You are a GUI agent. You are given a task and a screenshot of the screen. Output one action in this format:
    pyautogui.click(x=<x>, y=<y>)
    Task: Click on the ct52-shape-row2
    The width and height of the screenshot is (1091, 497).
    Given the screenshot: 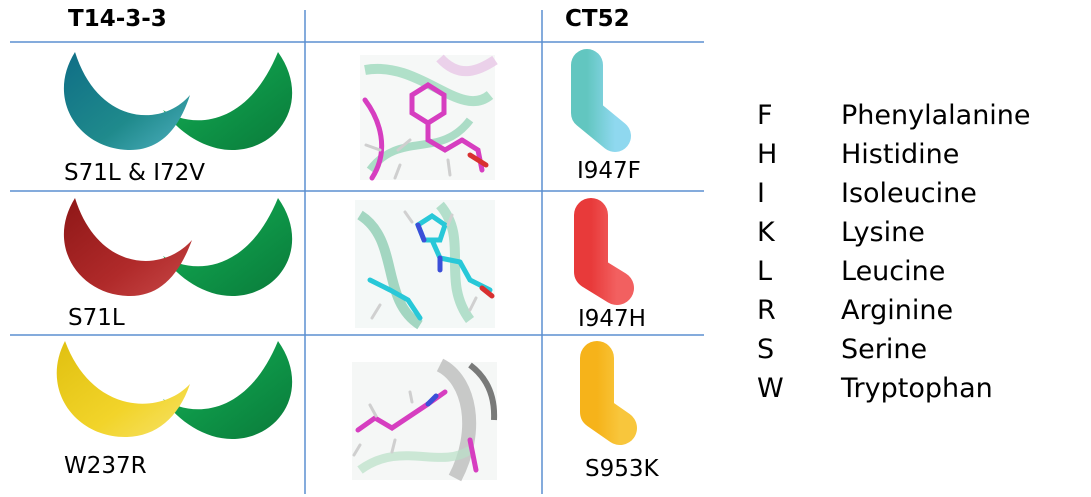 What is the action you would take?
    pyautogui.click(x=604, y=251)
    